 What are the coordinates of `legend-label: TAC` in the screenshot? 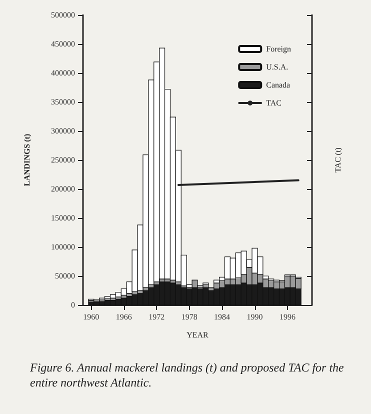 It's located at (274, 103).